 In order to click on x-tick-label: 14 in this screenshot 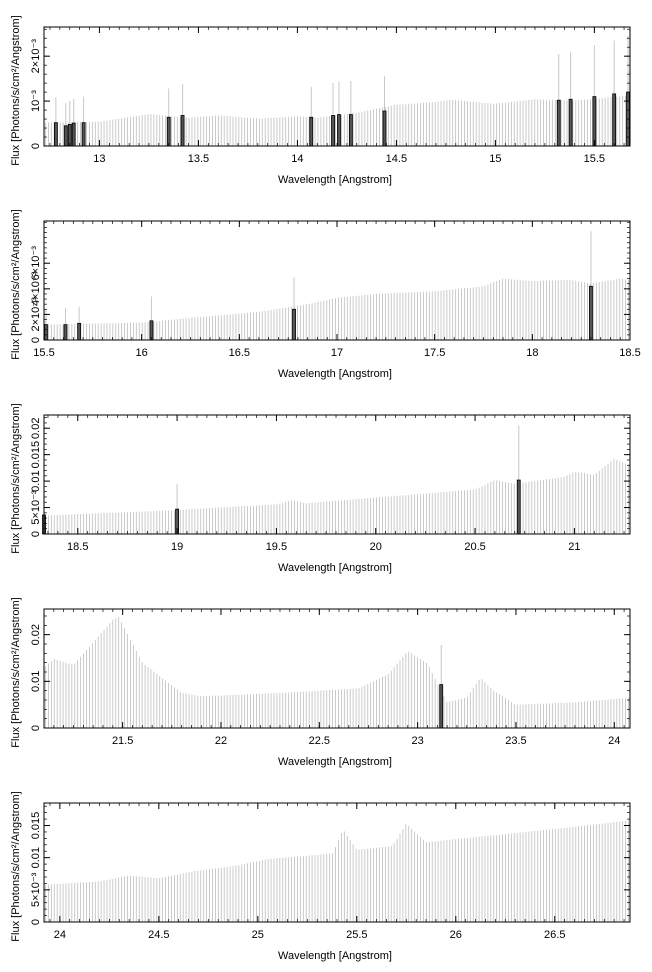, I will do `click(297, 159)`.